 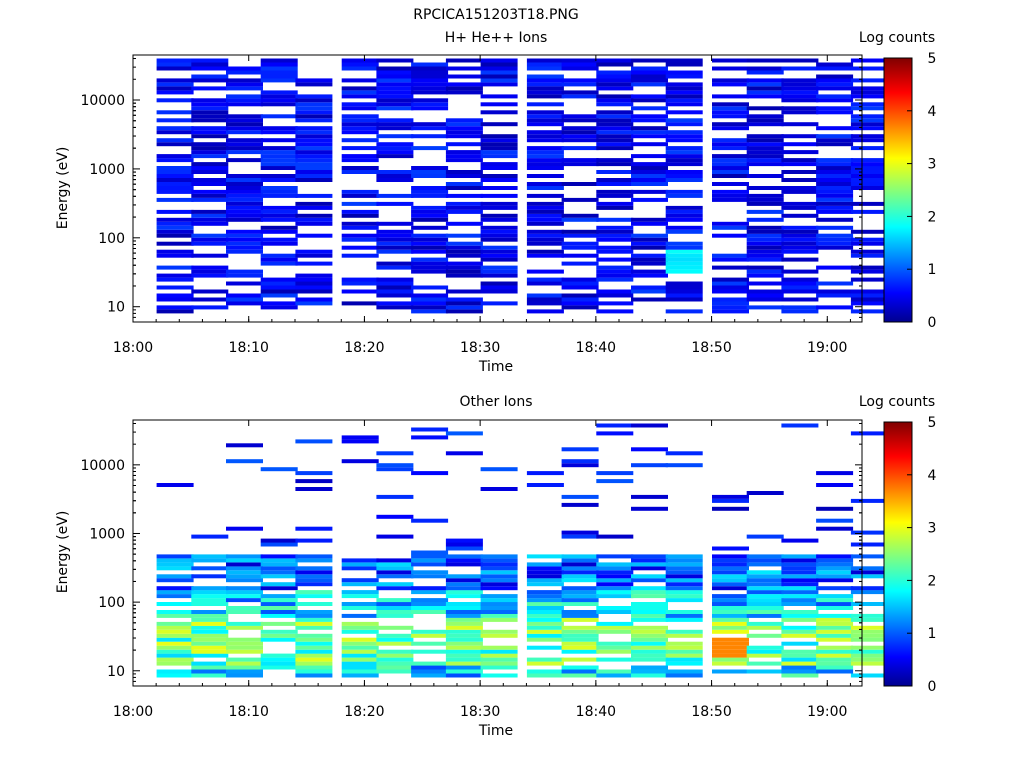 What do you see at coordinates (932, 687) in the screenshot?
I see `colorbar-tick-label: 0` at bounding box center [932, 687].